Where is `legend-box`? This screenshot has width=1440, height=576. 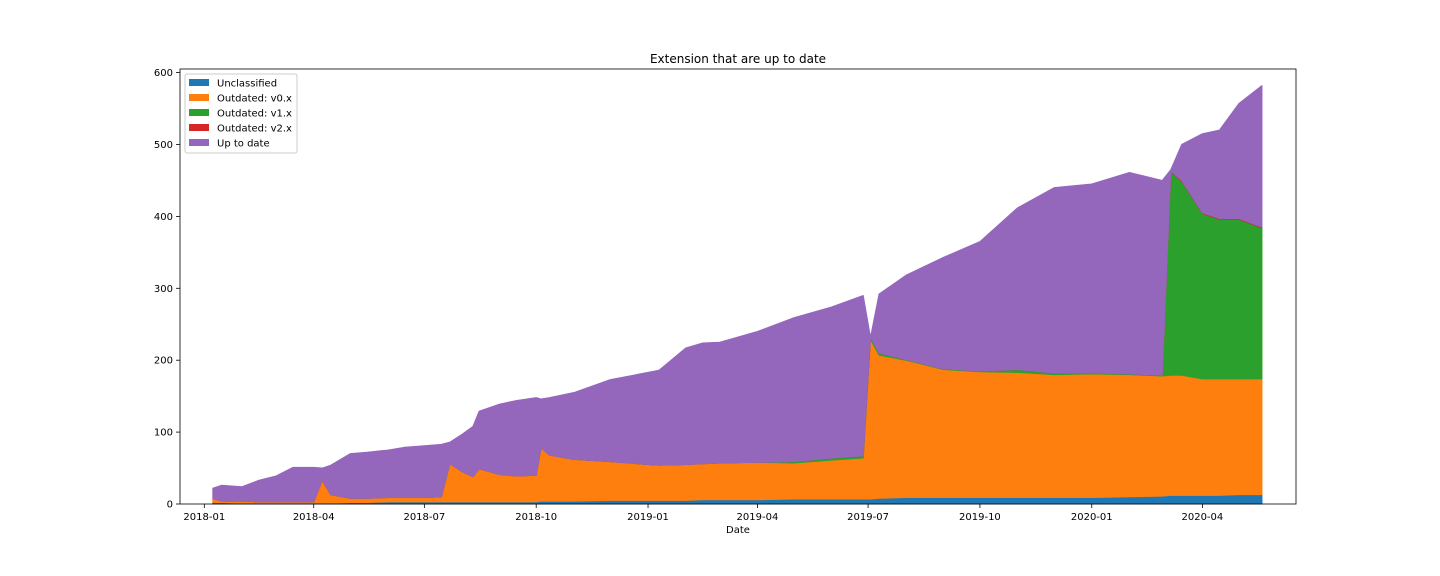
legend-box is located at coordinates (241, 113).